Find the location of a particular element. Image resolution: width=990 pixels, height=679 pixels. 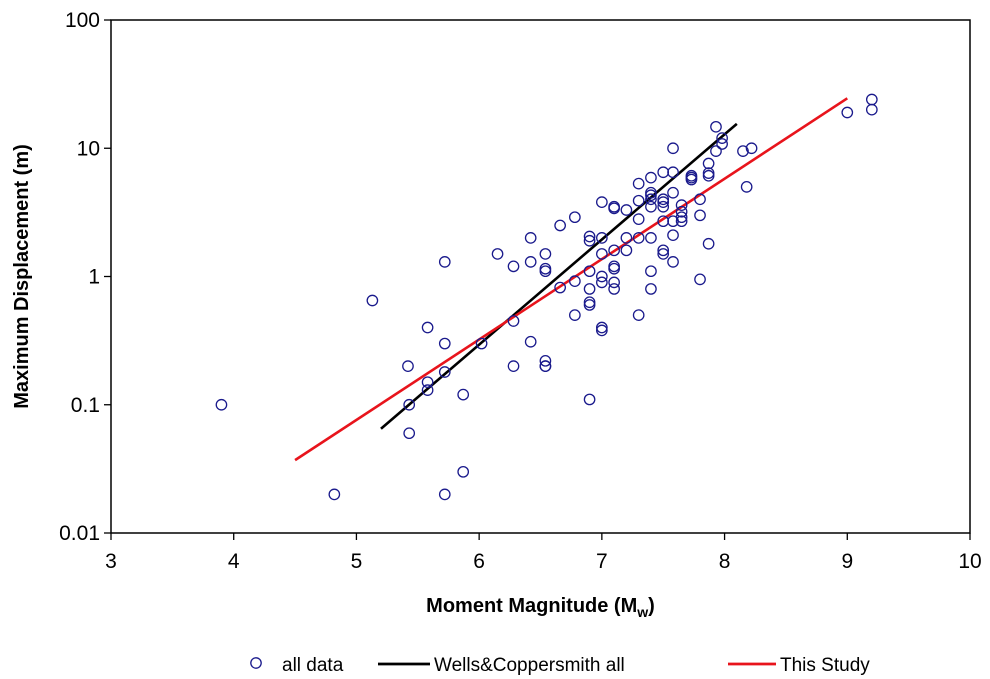

y-tick-label: 1 is located at coordinates (94, 277).